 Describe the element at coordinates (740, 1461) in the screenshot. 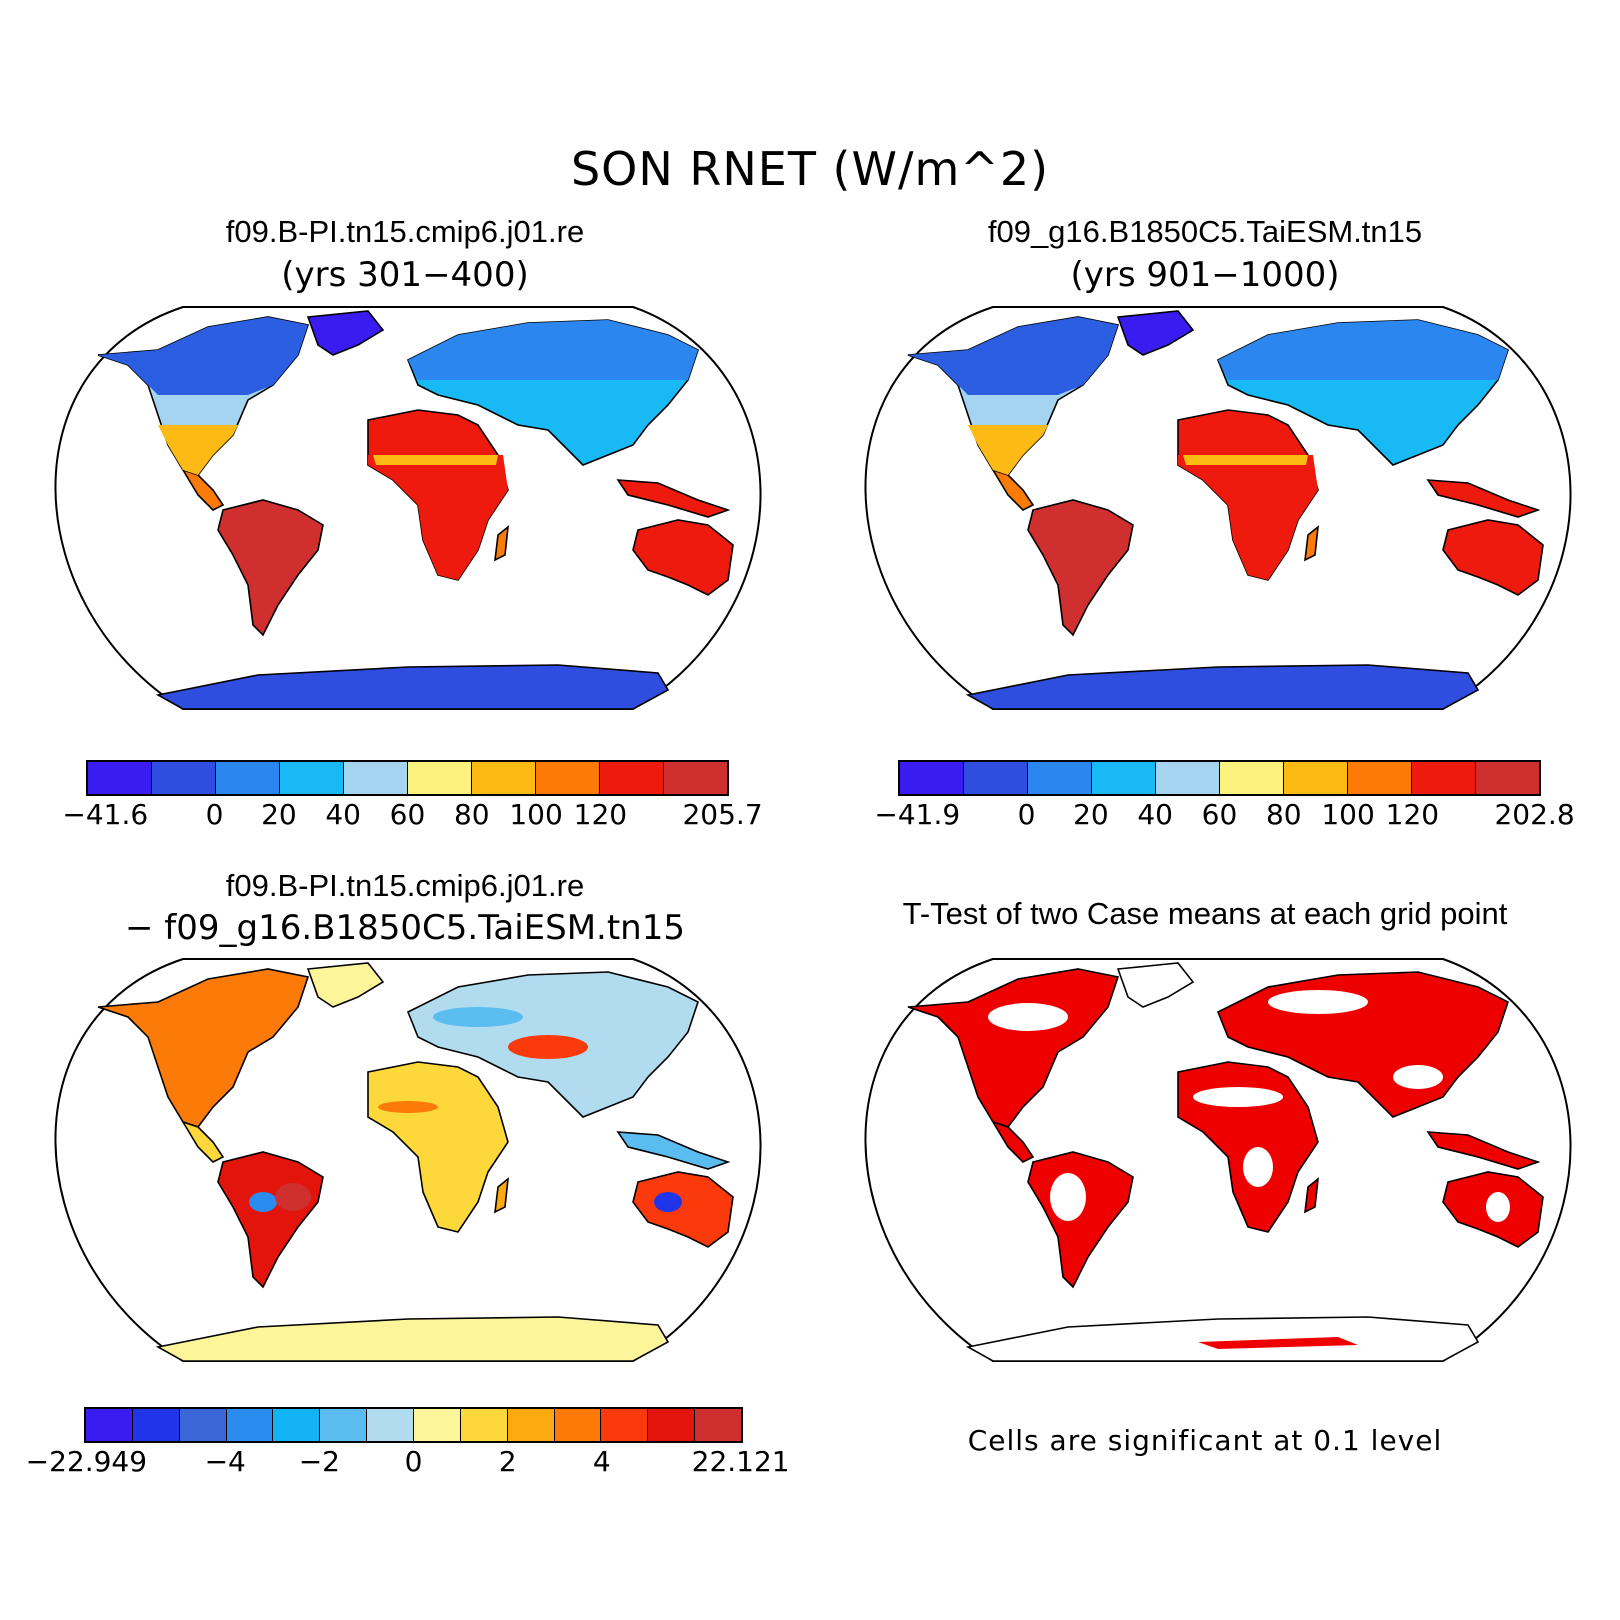

I see `colorbar-tick-label: 22.121` at that location.